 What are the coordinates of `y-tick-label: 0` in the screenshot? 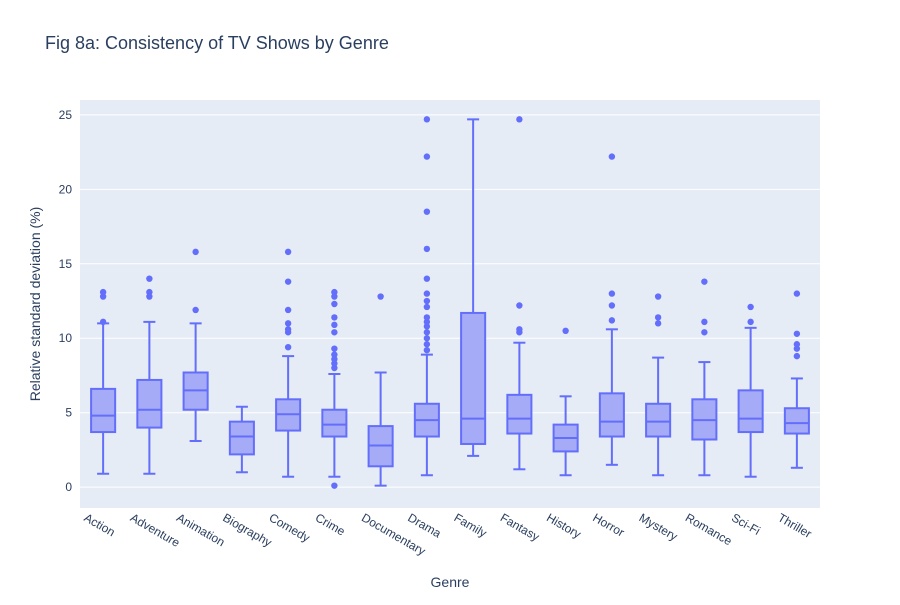 It's located at (68, 487).